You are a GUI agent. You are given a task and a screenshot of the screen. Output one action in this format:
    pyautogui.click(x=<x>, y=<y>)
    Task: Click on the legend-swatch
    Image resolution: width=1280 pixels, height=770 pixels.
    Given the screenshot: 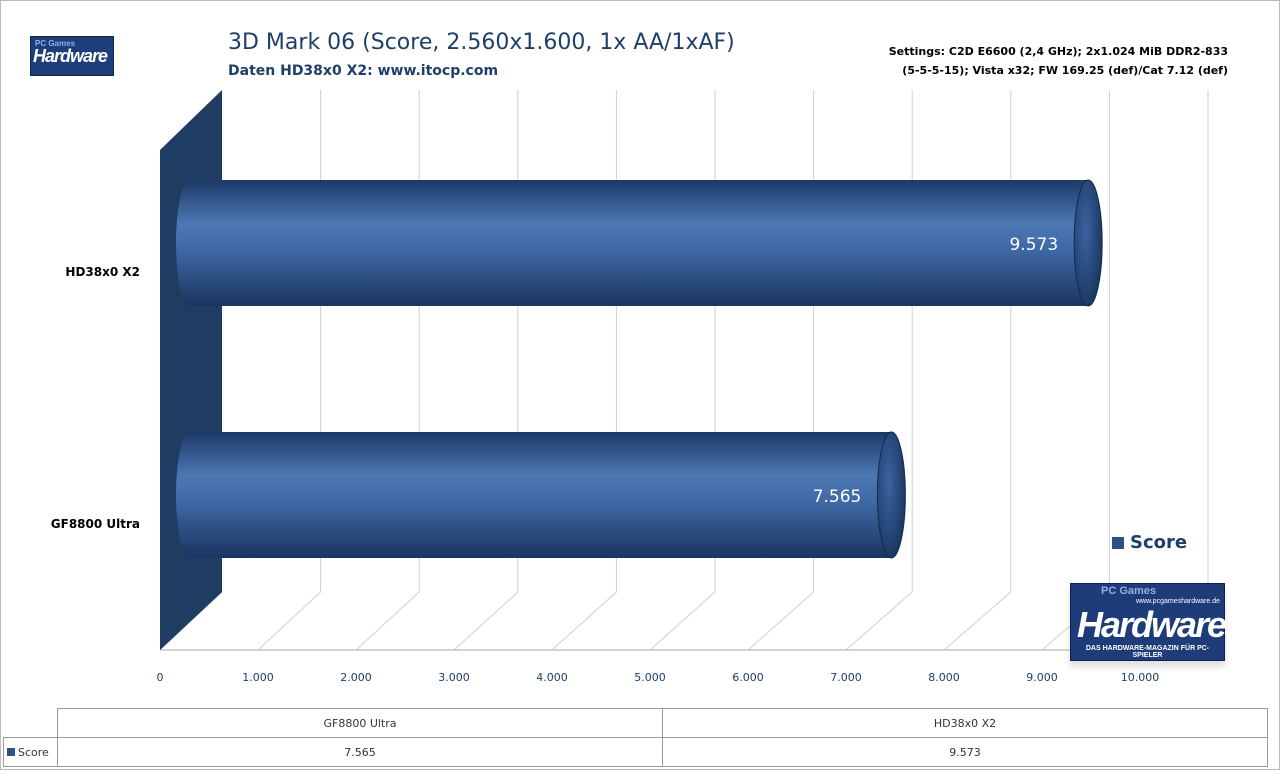 What is the action you would take?
    pyautogui.click(x=1118, y=542)
    